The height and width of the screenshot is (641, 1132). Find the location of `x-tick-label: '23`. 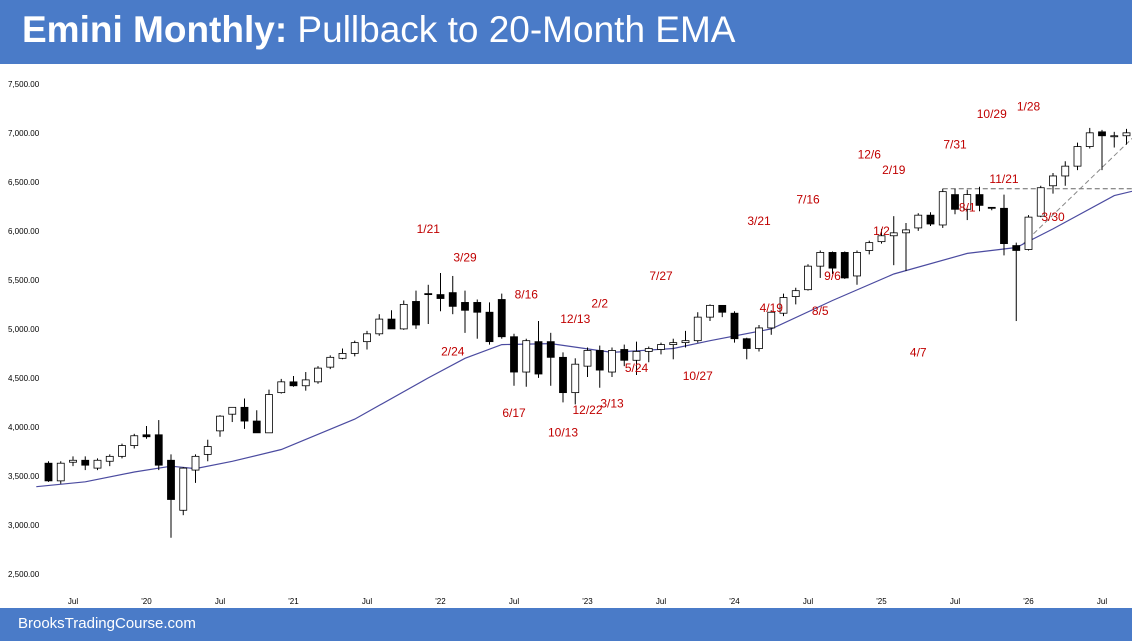

x-tick-label: '23 is located at coordinates (587, 601).